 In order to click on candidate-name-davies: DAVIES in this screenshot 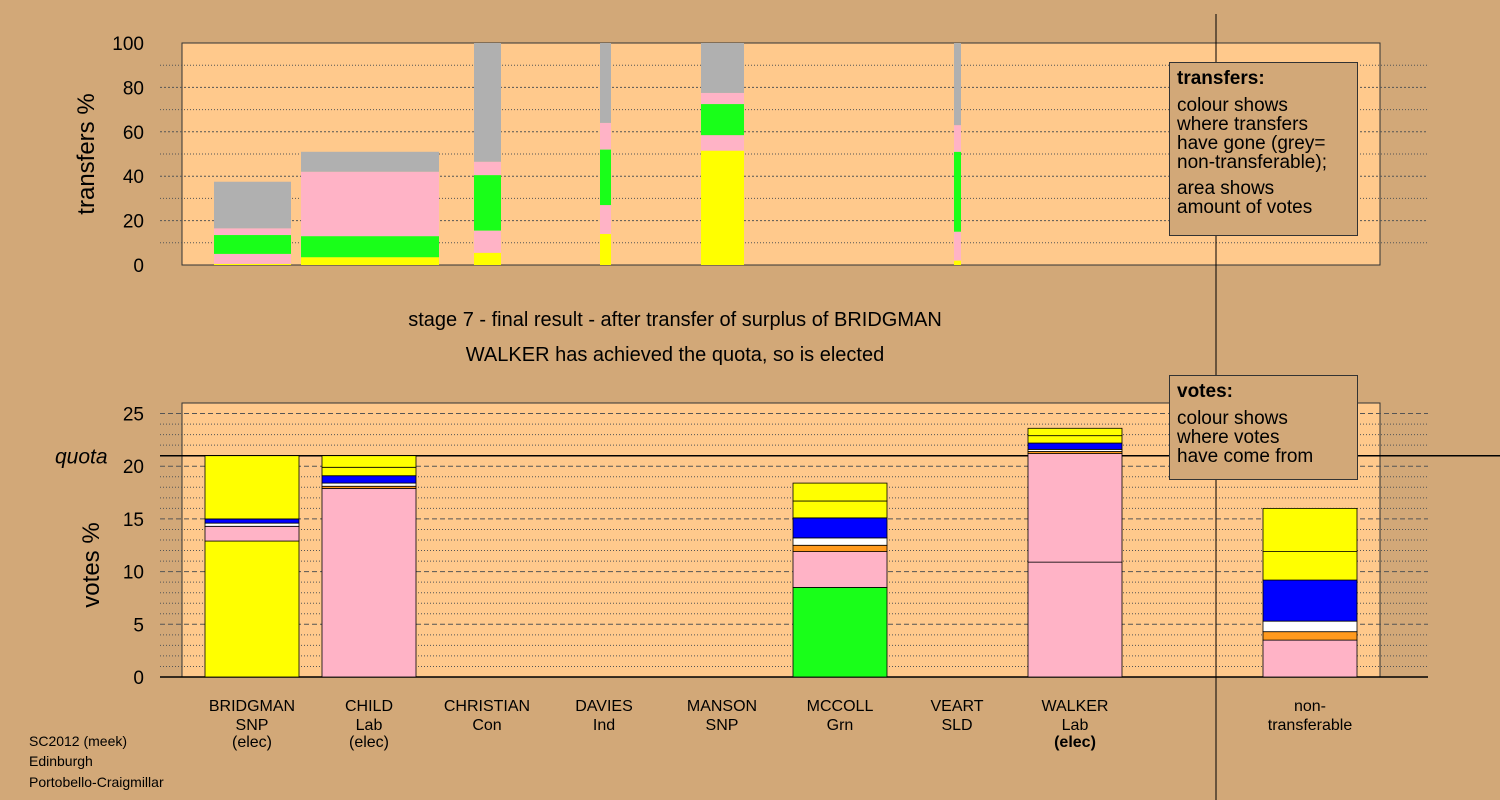, I will do `click(604, 706)`.